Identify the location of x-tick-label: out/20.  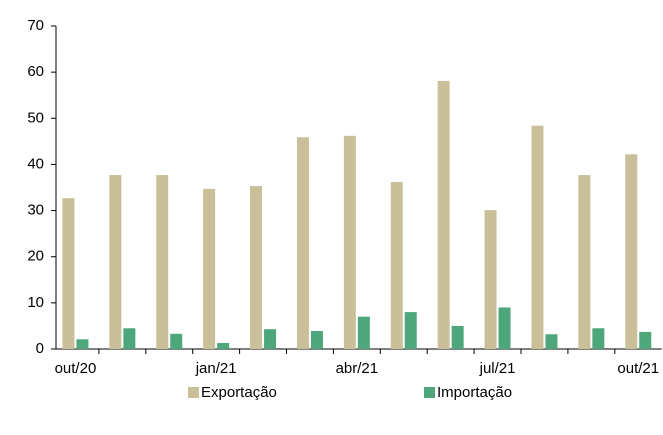
(76, 368).